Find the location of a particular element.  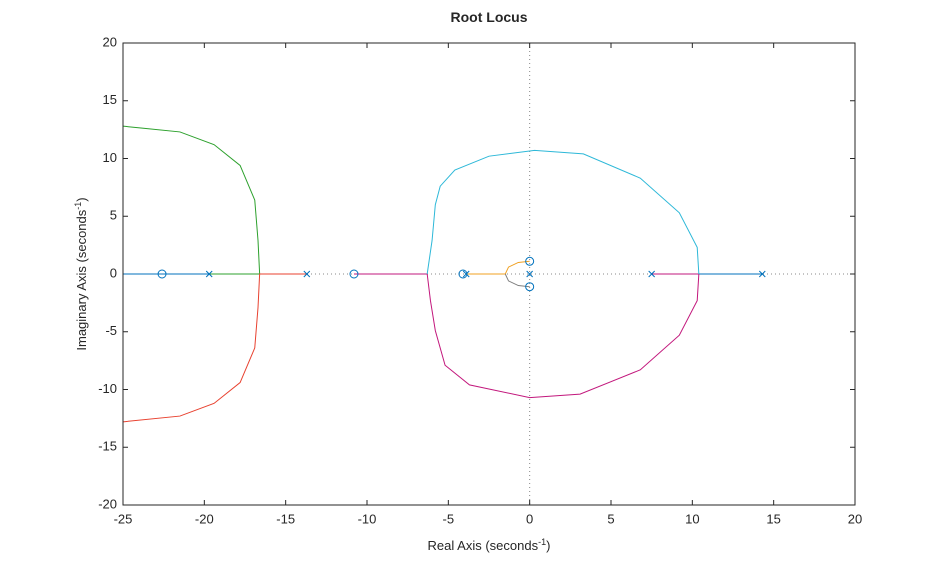

x-tick-label: -25 is located at coordinates (123, 518).